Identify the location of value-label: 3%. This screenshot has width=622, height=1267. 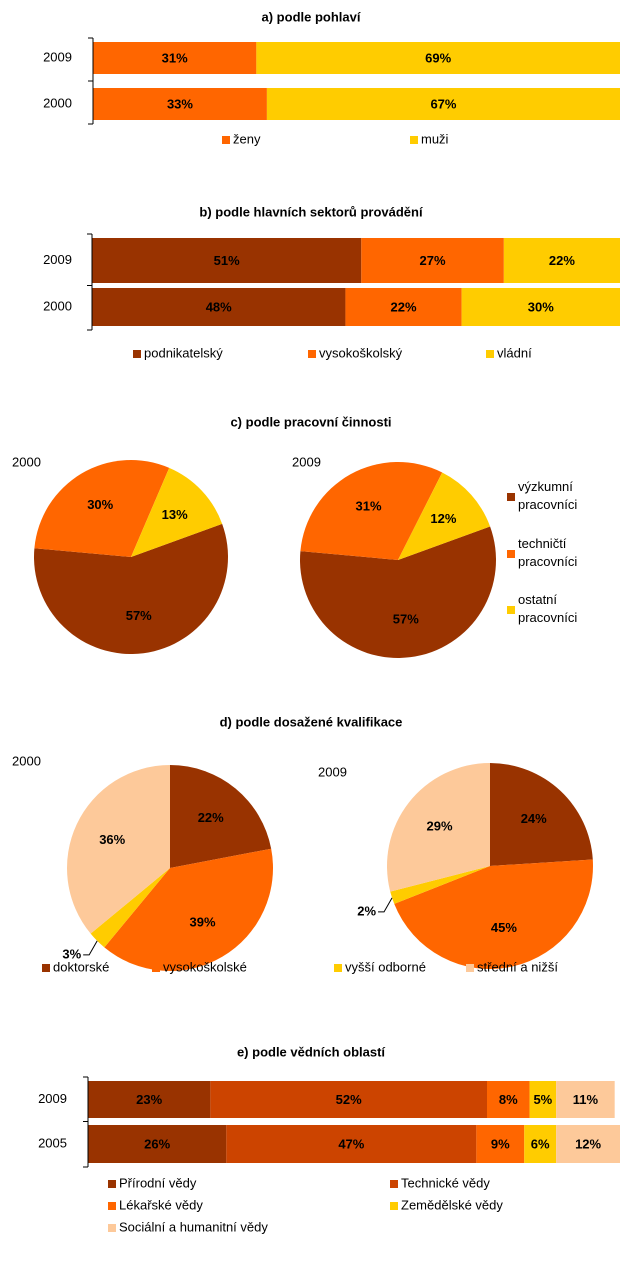
(71, 953).